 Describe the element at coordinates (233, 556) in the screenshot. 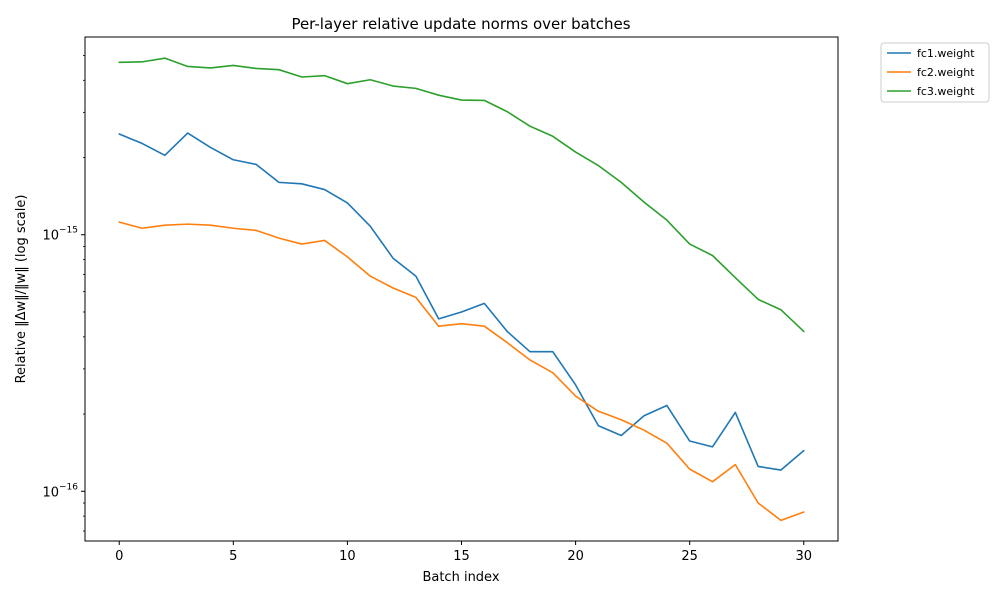

I see `x-tick-label: 5` at that location.